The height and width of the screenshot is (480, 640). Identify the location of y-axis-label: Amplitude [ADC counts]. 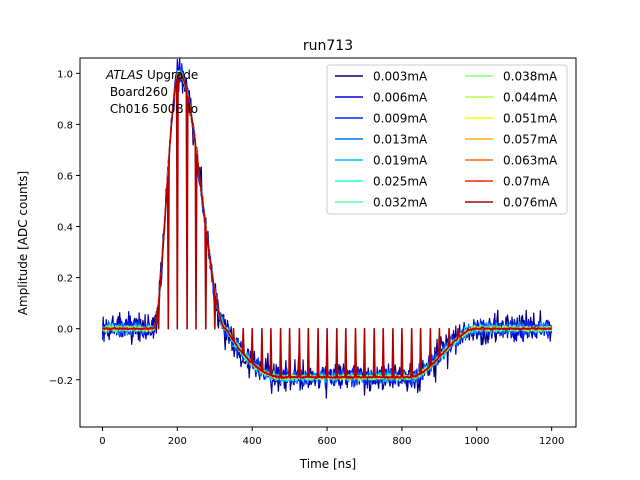
(23, 243).